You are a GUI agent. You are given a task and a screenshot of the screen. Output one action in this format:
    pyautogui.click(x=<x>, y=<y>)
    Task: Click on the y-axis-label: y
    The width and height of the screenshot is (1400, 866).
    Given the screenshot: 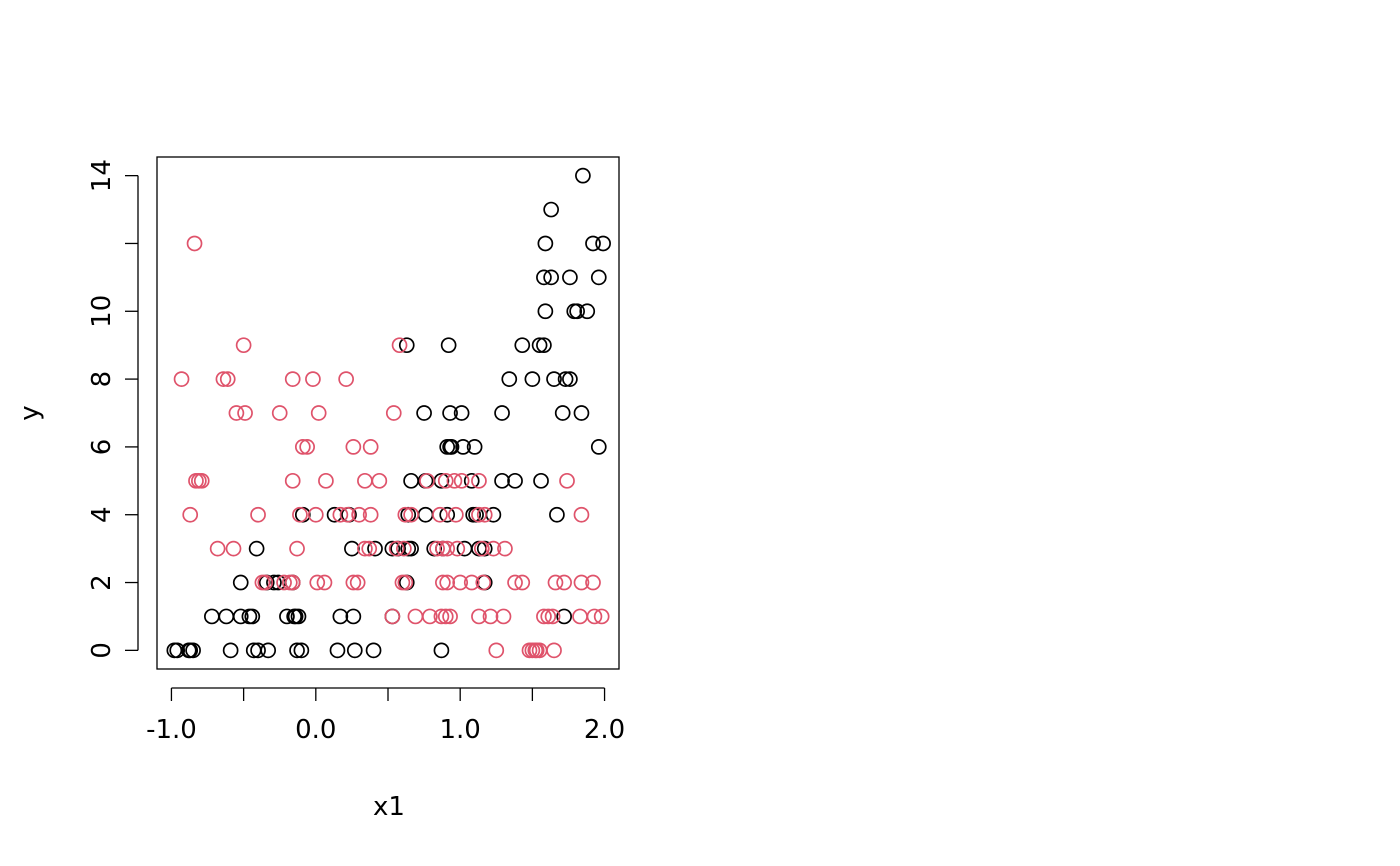 What is the action you would take?
    pyautogui.click(x=30, y=412)
    